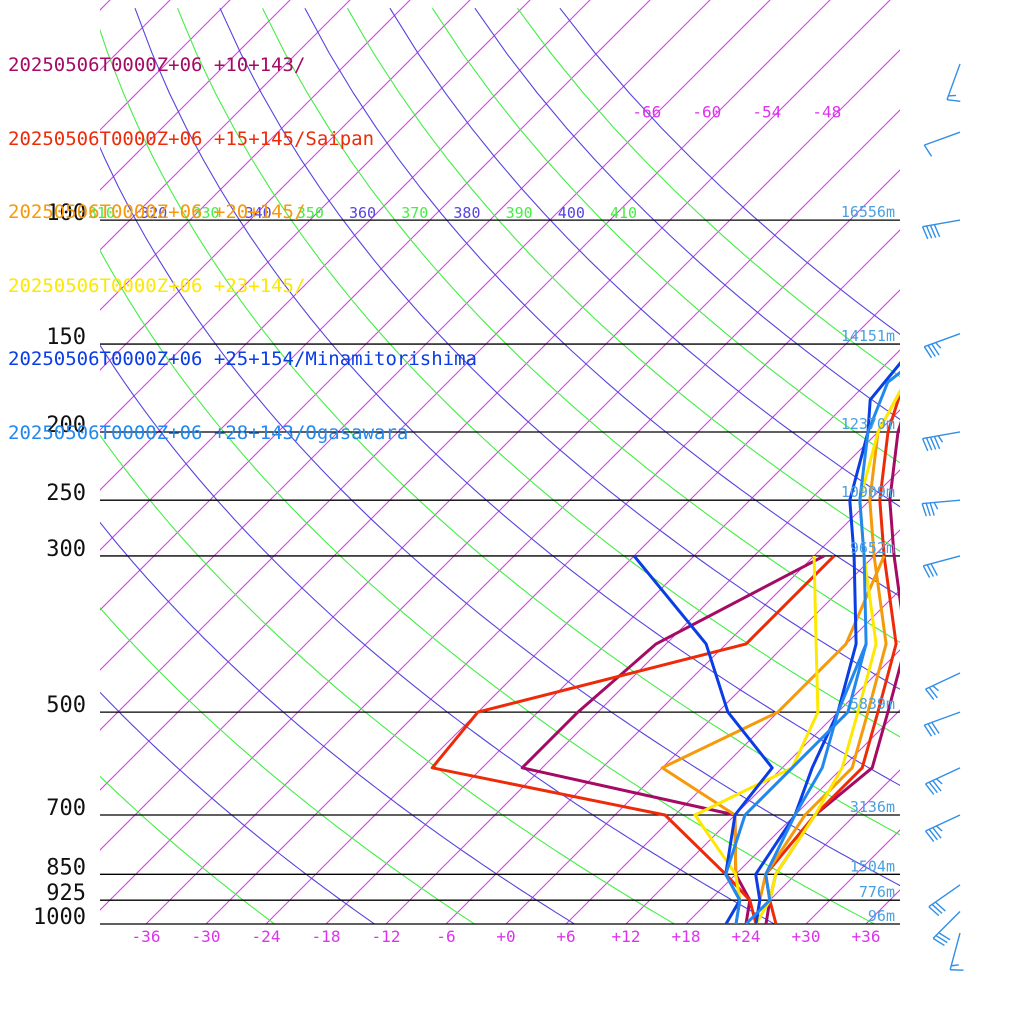  I want to click on height-label: 776m, so click(877, 892).